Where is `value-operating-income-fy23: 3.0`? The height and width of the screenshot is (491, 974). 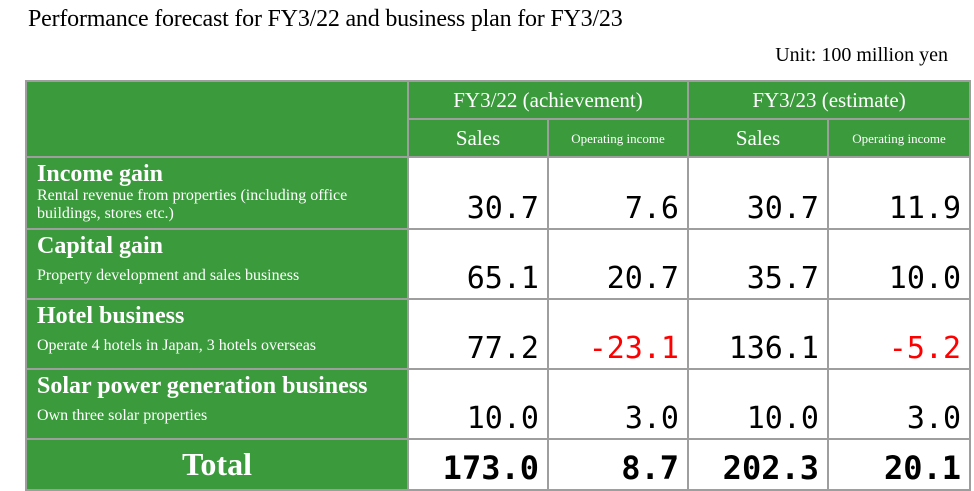
value-operating-income-fy23: 3.0 is located at coordinates (899, 404).